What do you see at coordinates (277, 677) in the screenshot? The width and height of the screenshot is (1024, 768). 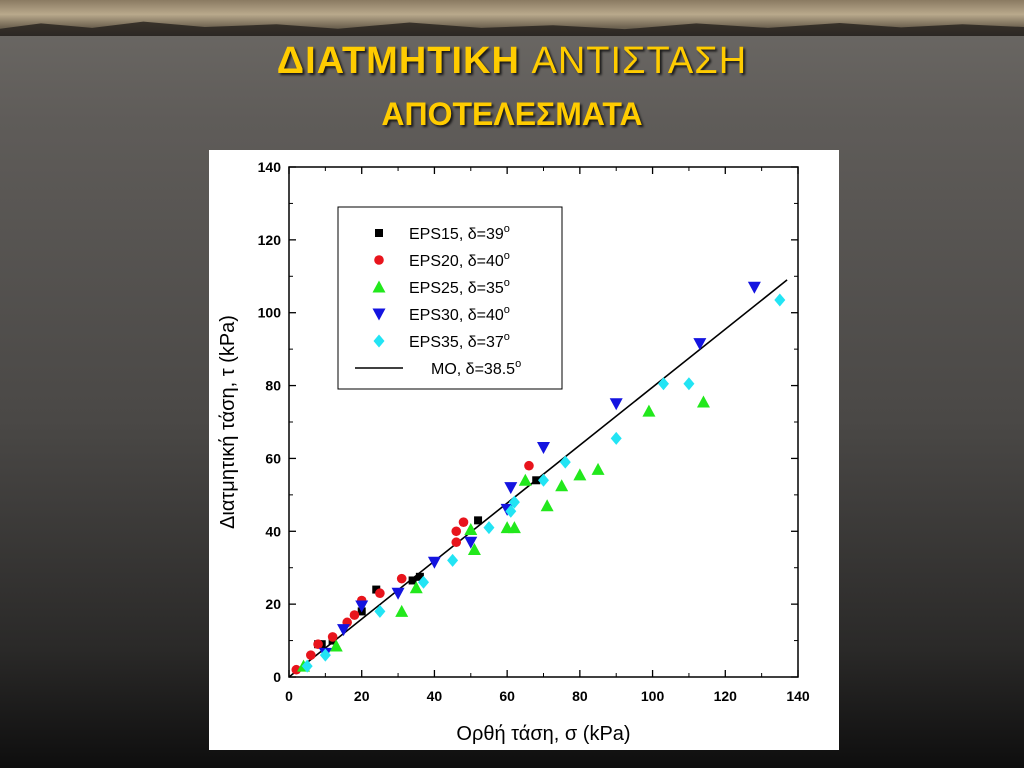 I see `y-tick-label: 0` at bounding box center [277, 677].